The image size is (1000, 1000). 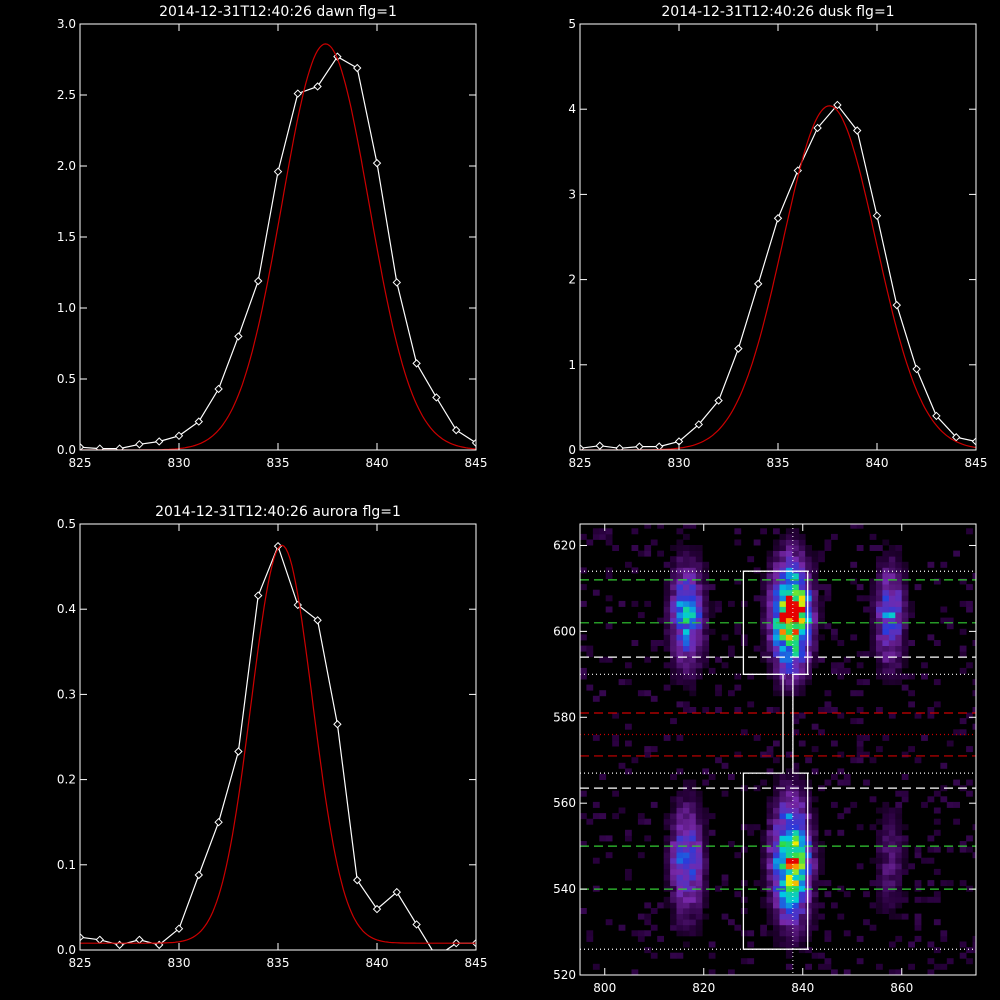 I want to click on x-tick-label: 840, so click(x=377, y=463).